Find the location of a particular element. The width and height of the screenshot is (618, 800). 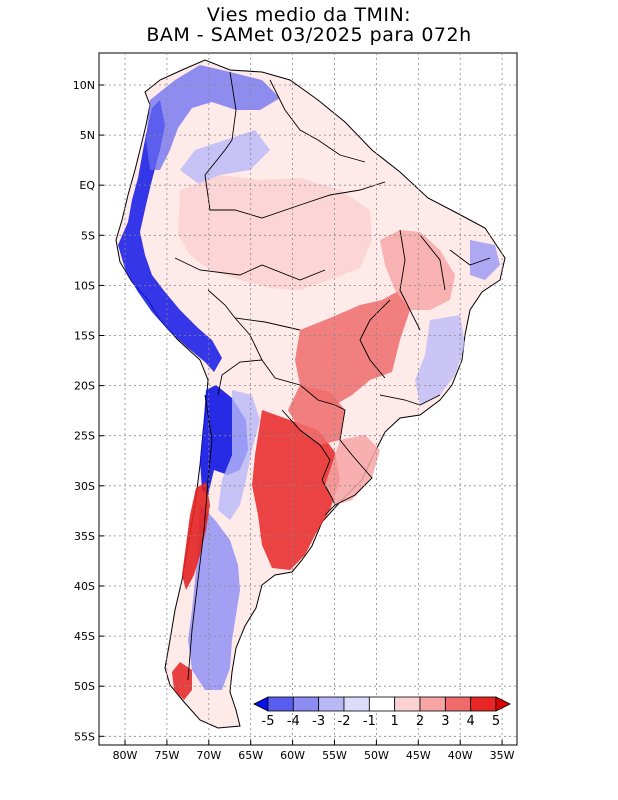

colorbar-label: -1 is located at coordinates (369, 721).